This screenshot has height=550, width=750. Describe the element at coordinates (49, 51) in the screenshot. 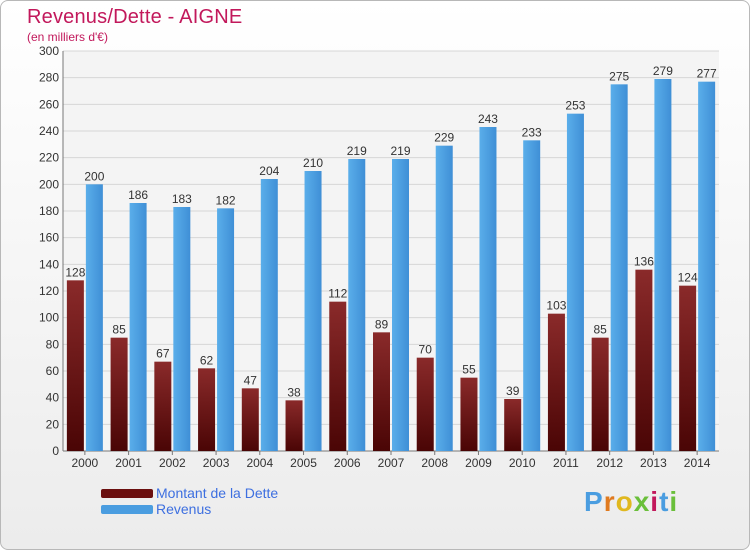

I see `y-tick-label: 300` at that location.